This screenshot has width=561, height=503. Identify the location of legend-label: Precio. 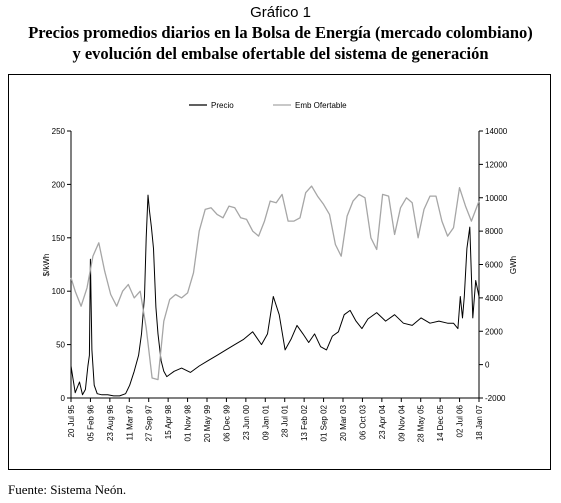
(222, 105).